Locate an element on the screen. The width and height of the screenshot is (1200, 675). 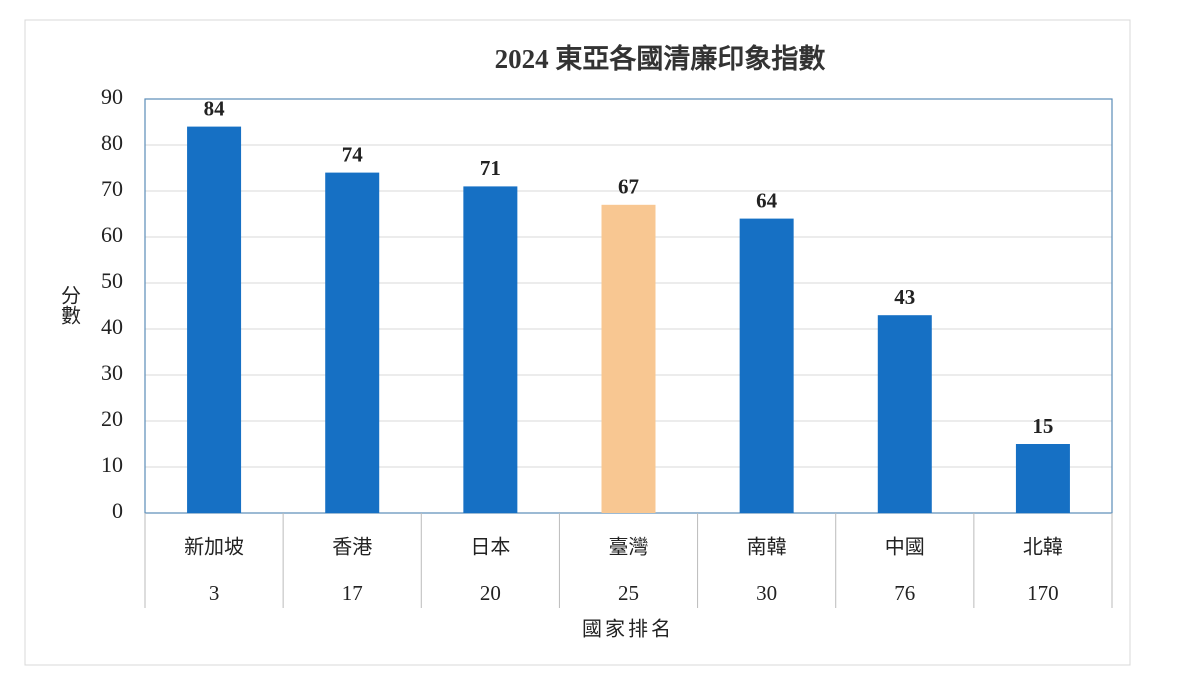
y-tick-label: 20 is located at coordinates (112, 418).